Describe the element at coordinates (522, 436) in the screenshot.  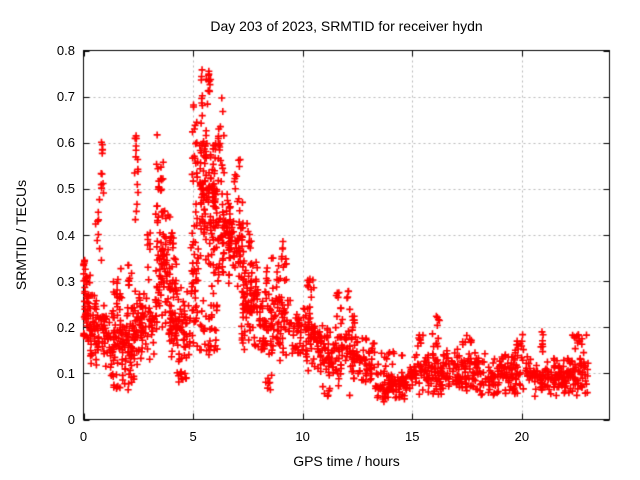
I see `x-tick-label: 20` at that location.